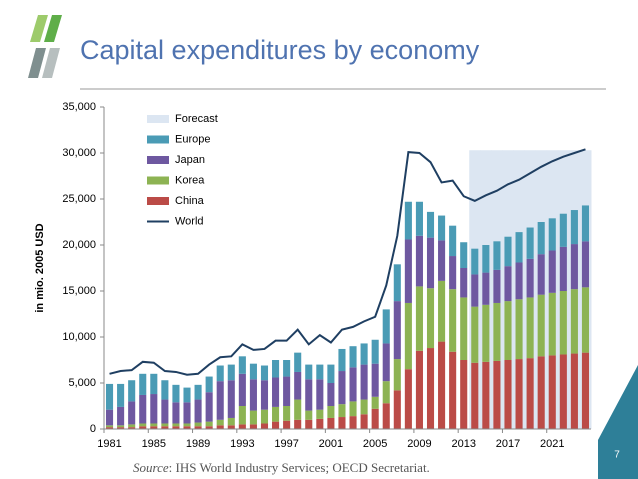 The height and width of the screenshot is (479, 638). I want to click on y-tick-label: 30,000, so click(79, 153).